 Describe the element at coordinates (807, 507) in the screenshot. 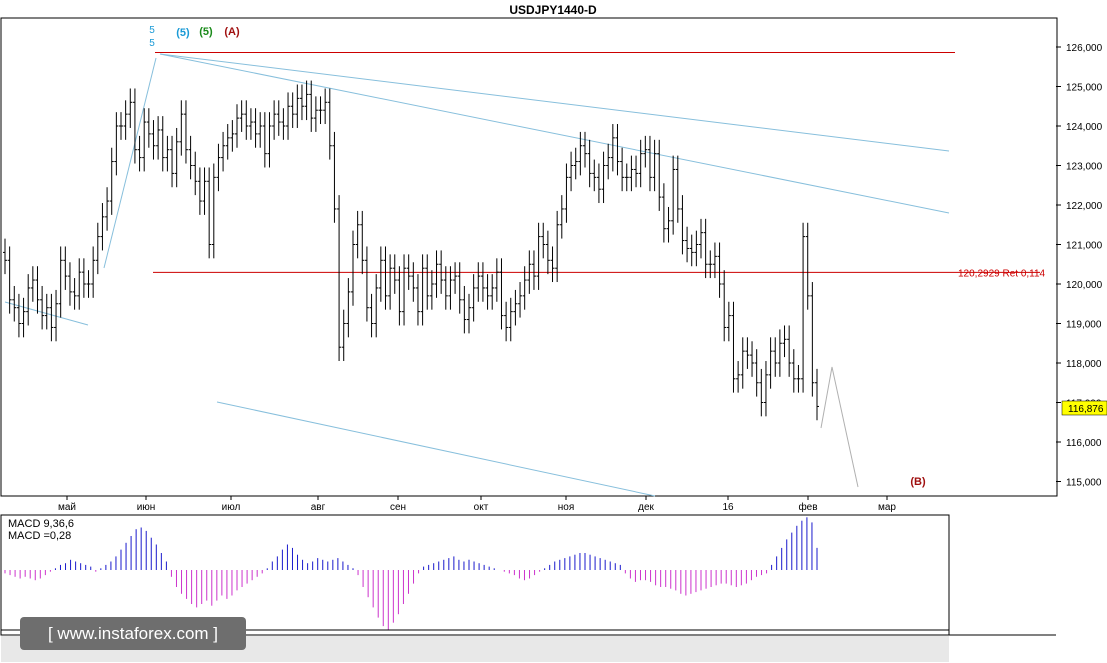

I see `x-tick-label: фев` at that location.